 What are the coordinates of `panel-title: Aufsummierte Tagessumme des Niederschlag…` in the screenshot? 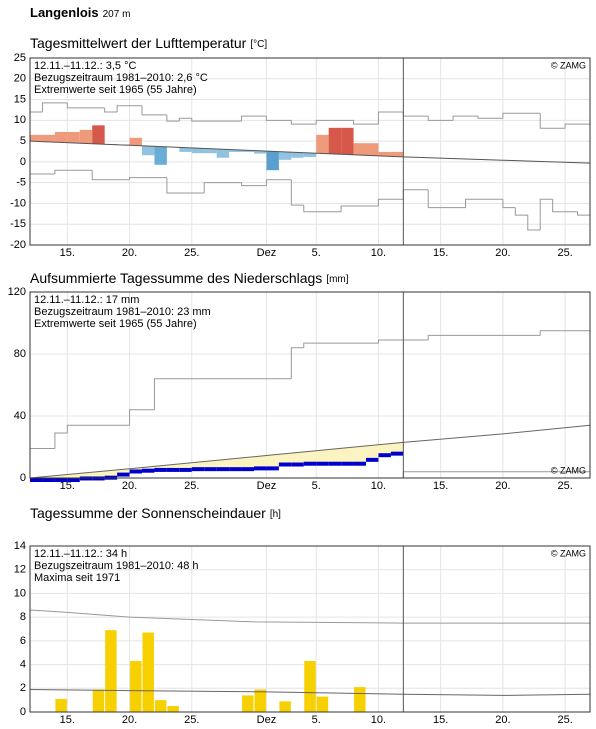 It's located at (189, 278).